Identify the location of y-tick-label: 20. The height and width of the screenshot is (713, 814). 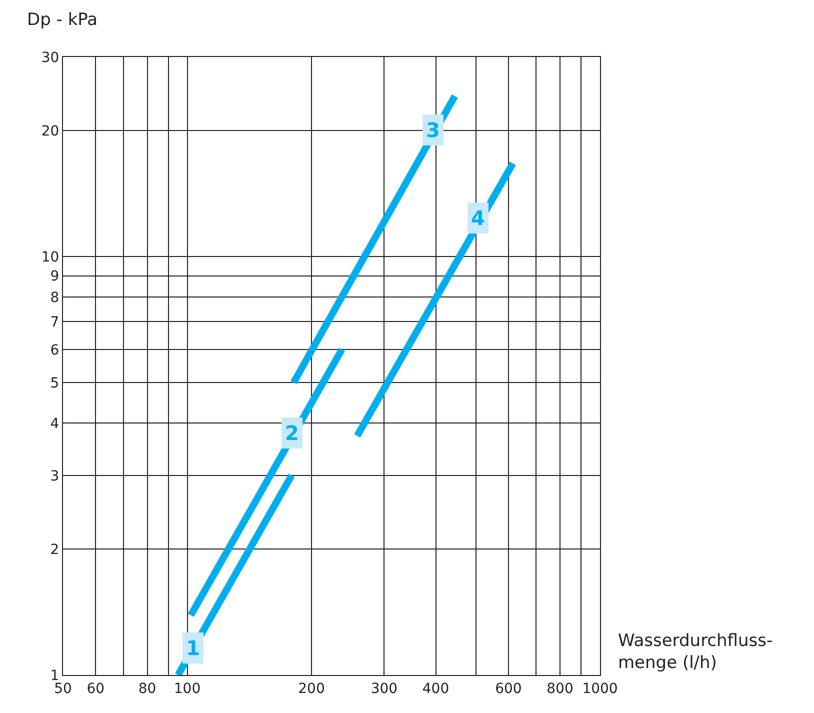
(50, 132).